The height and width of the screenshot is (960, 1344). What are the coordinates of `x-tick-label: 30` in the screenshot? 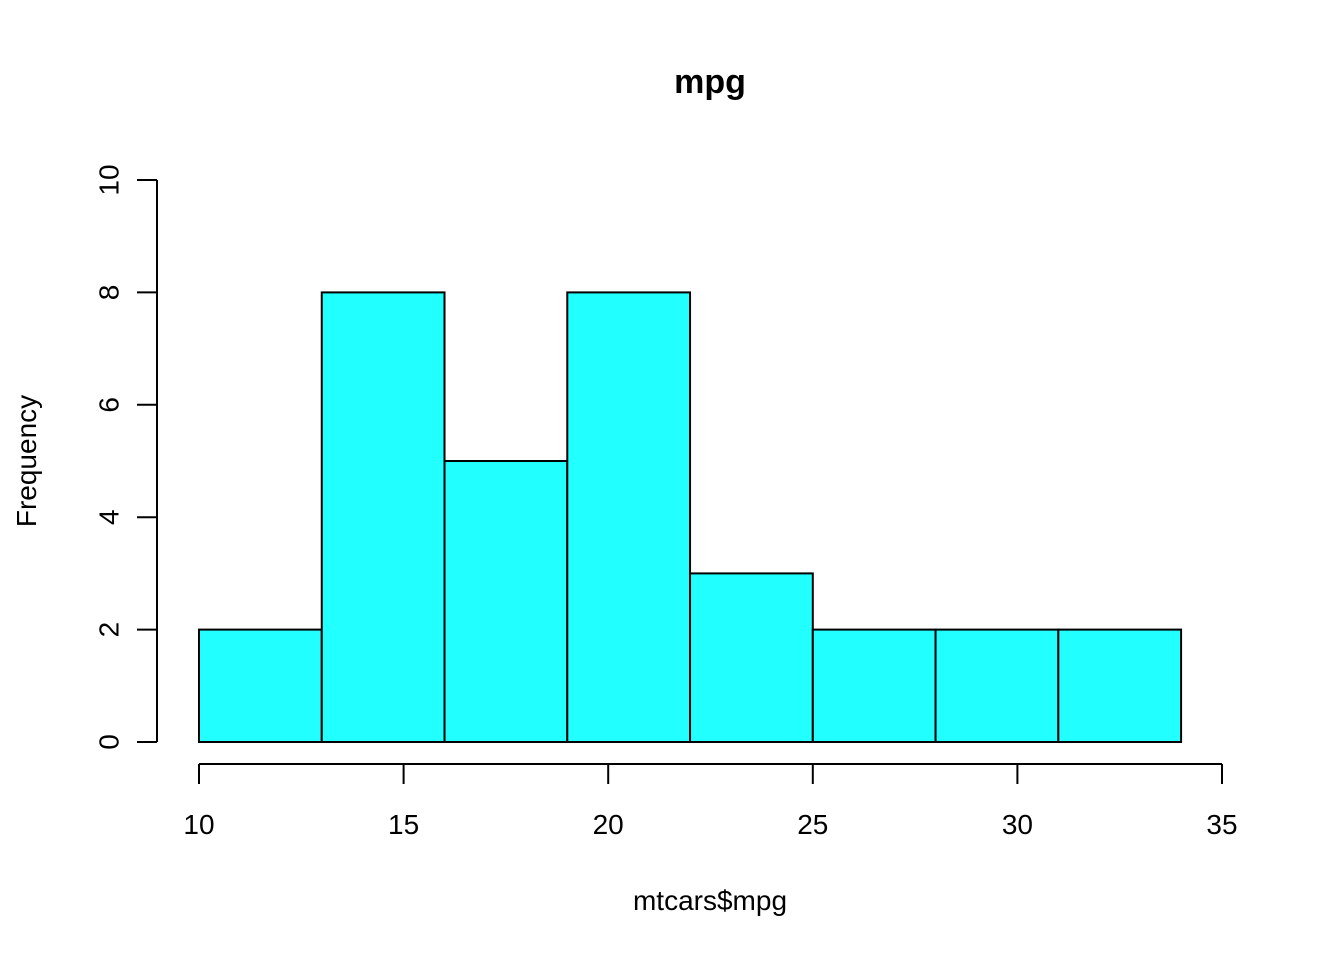 It's located at (1017, 824).